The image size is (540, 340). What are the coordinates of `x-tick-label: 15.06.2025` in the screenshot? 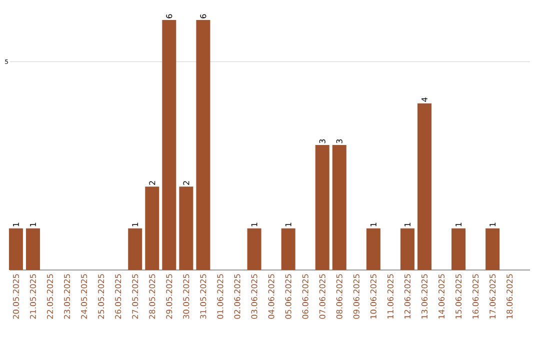 It's located at (458, 296).